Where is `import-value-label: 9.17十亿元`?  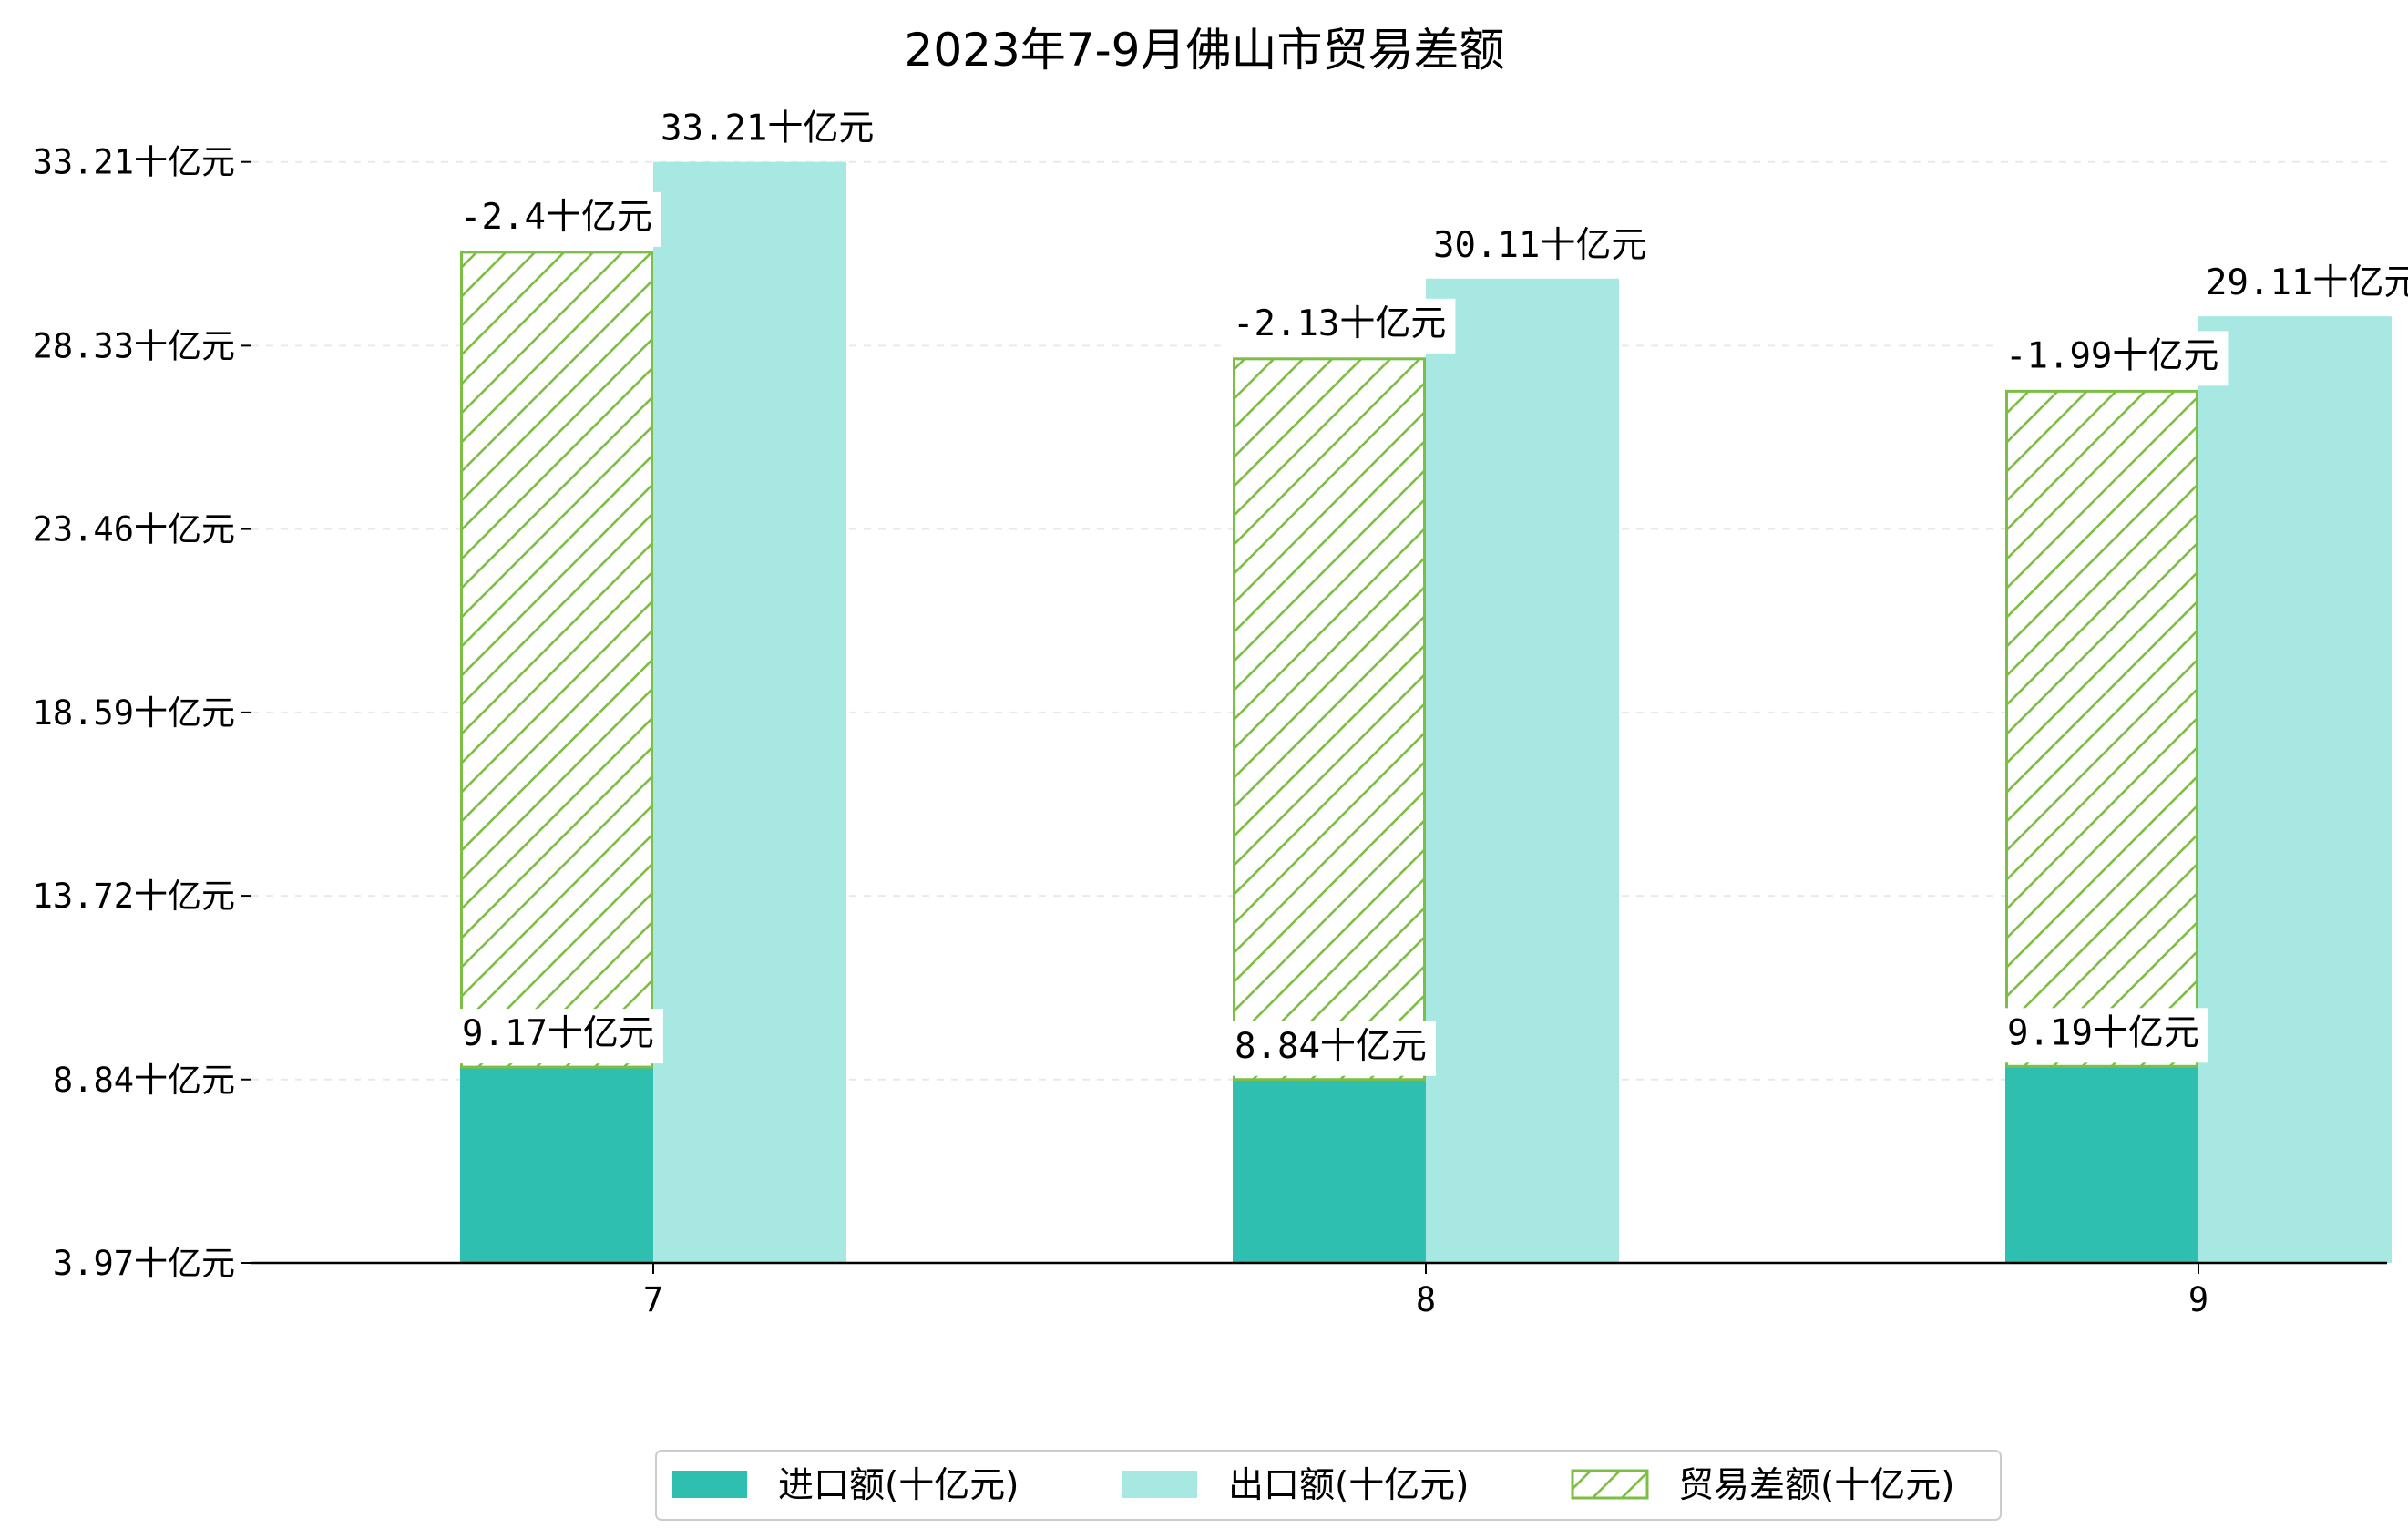 import-value-label: 9.17十亿元 is located at coordinates (558, 1033).